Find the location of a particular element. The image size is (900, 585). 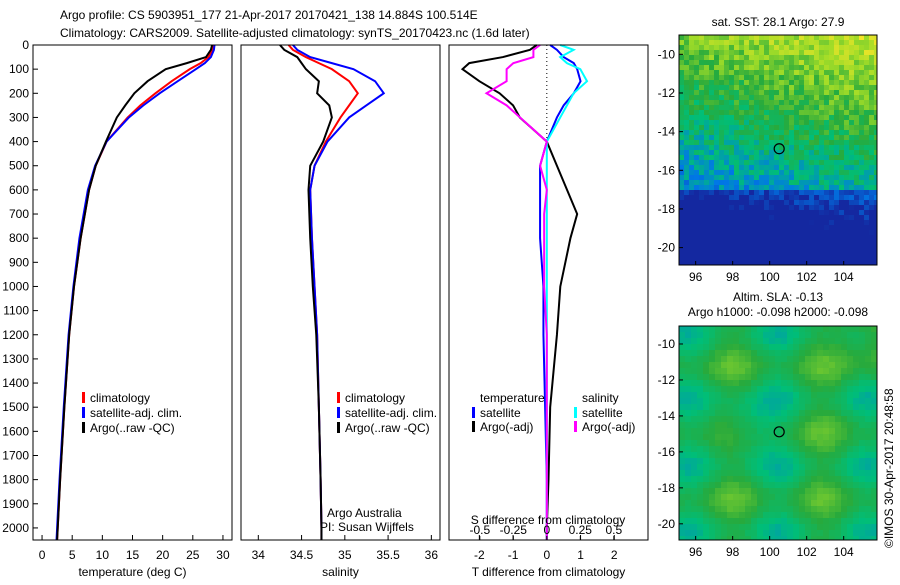

x-tick-label: 35.5 is located at coordinates (388, 555).